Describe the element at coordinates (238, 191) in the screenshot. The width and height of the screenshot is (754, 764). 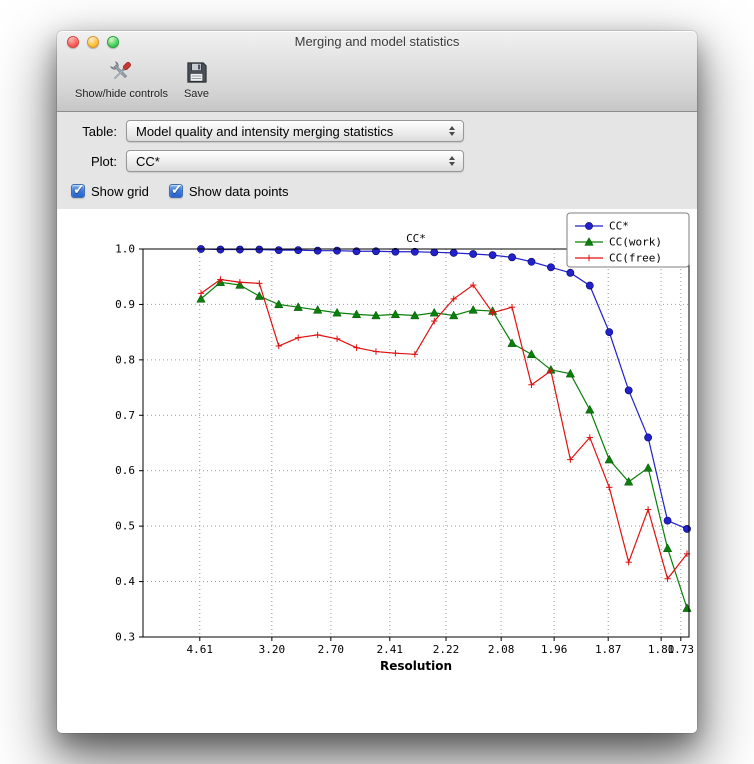
I see `show-data-points-label: Show data points` at that location.